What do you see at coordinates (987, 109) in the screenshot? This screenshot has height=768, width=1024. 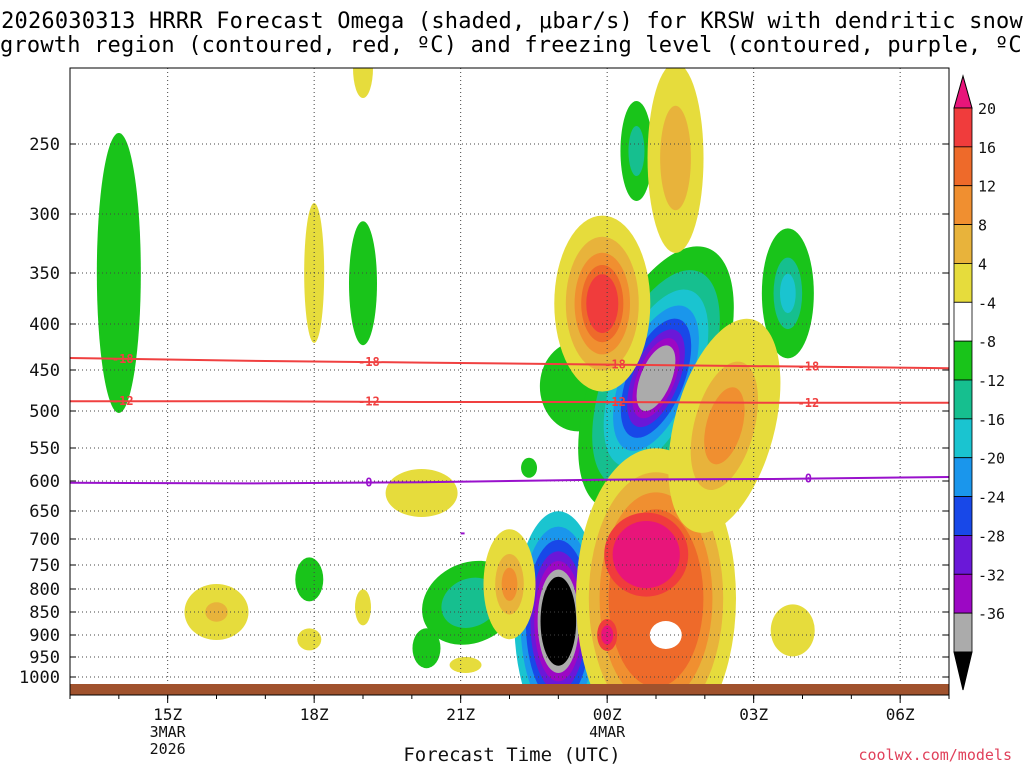 I see `colorbar-label: 20` at bounding box center [987, 109].